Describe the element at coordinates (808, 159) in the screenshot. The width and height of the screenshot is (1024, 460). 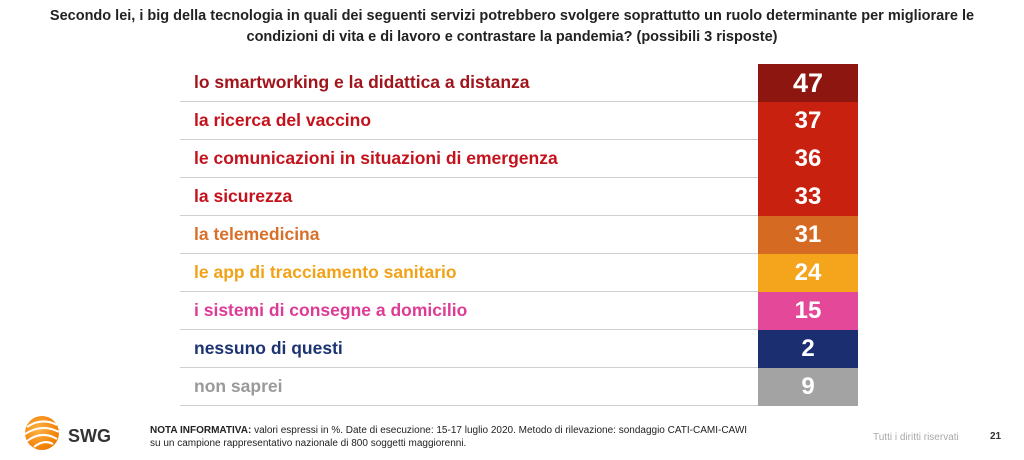
I see `row-value: 36` at that location.